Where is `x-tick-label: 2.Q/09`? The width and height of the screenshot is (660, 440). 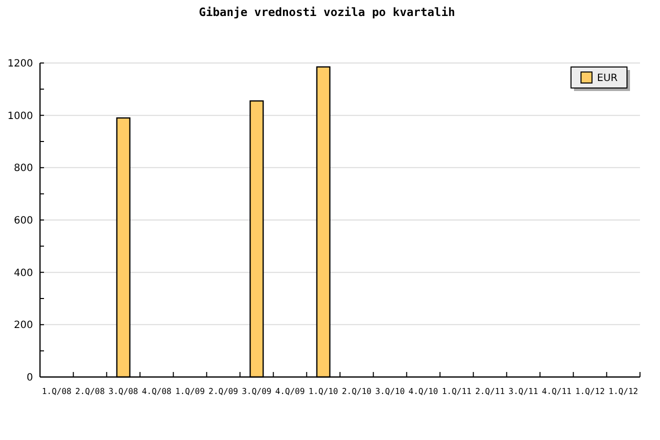
x-tick-label: 2.Q/09 is located at coordinates (223, 391).